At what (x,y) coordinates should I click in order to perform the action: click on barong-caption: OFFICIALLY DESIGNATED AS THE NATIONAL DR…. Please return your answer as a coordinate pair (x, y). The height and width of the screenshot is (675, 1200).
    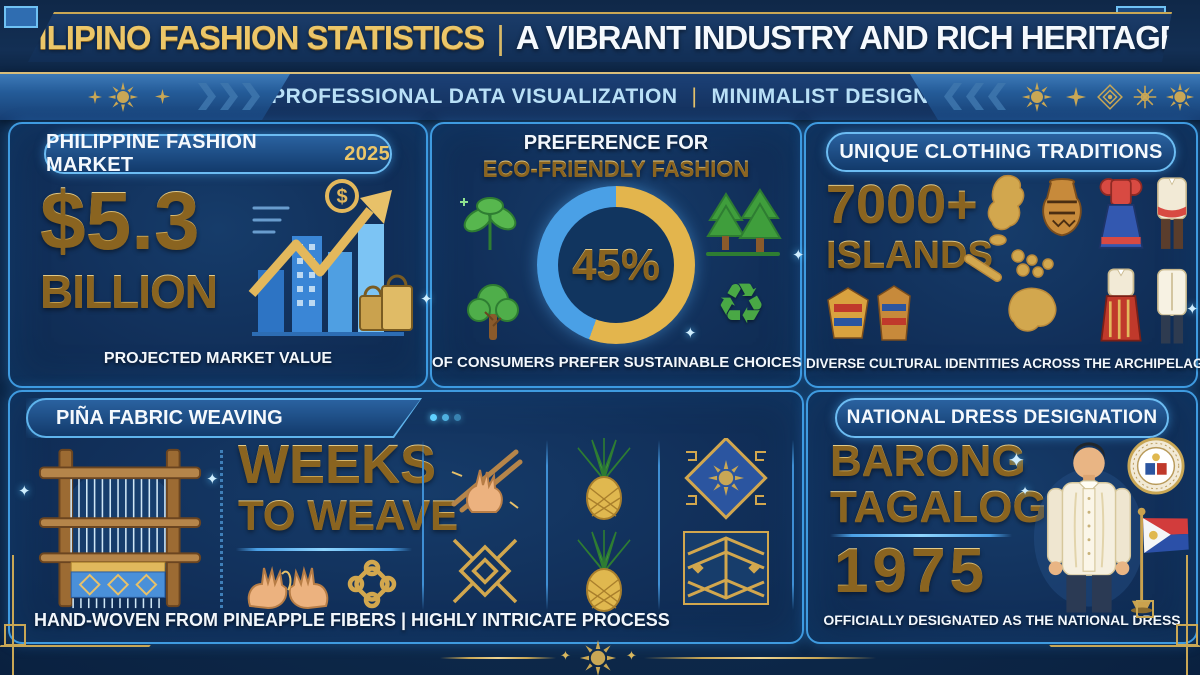
    Looking at the image, I should click on (1002, 620).